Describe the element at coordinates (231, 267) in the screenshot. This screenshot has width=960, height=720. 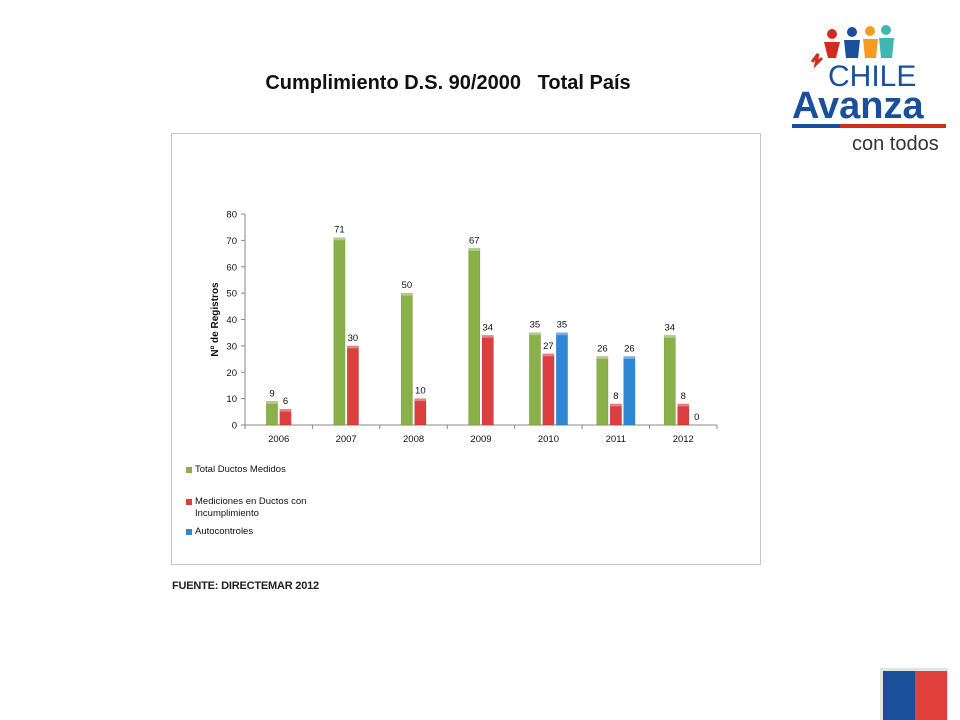
I see `y-tick-label: 60` at that location.